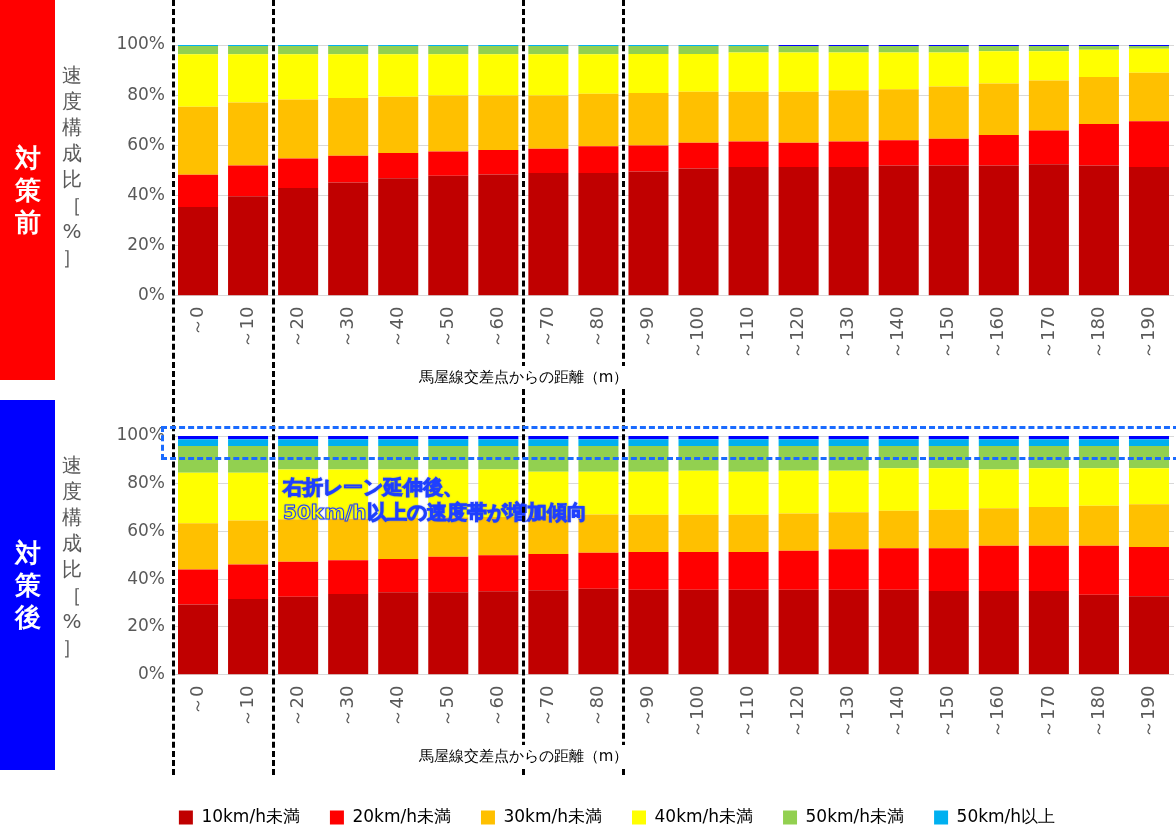 Image resolution: width=1176 pixels, height=836 pixels. I want to click on x-tick-label: ～80, so click(597, 327).